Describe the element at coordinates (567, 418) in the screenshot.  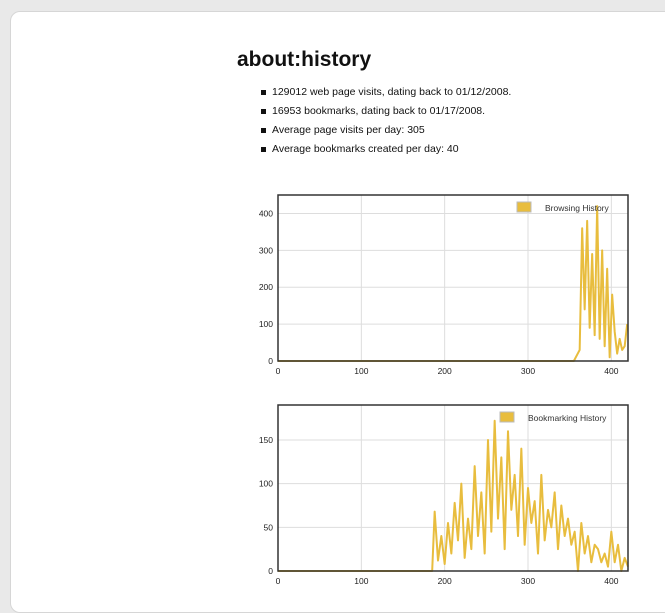
I see `bookmarking-legend-label: Bookmarking History` at that location.